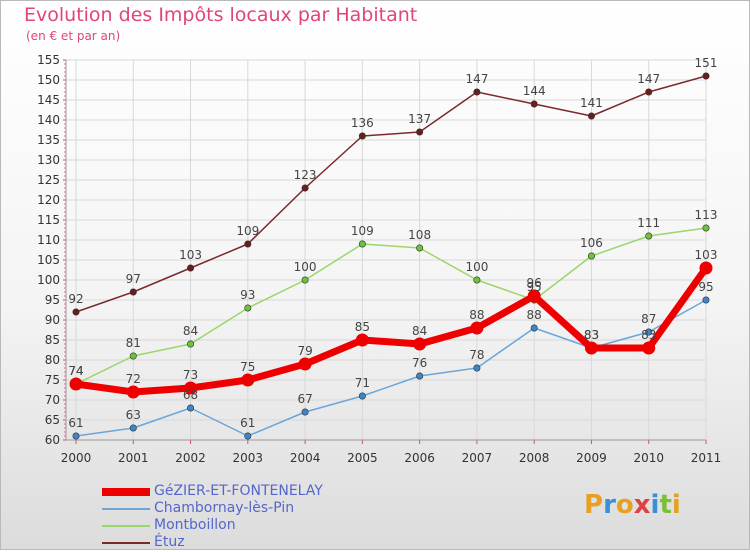 This screenshot has height=552, width=750. Describe the element at coordinates (75, 371) in the screenshot. I see `data-label: 74` at that location.